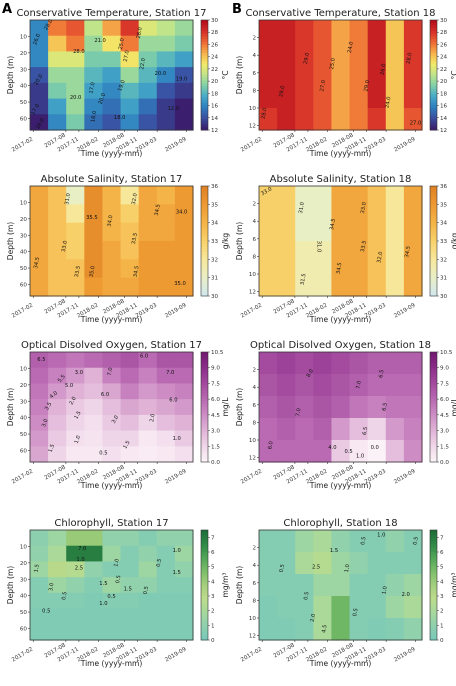  I want to click on colorbar-tick-label: 7.5, so click(215, 384).